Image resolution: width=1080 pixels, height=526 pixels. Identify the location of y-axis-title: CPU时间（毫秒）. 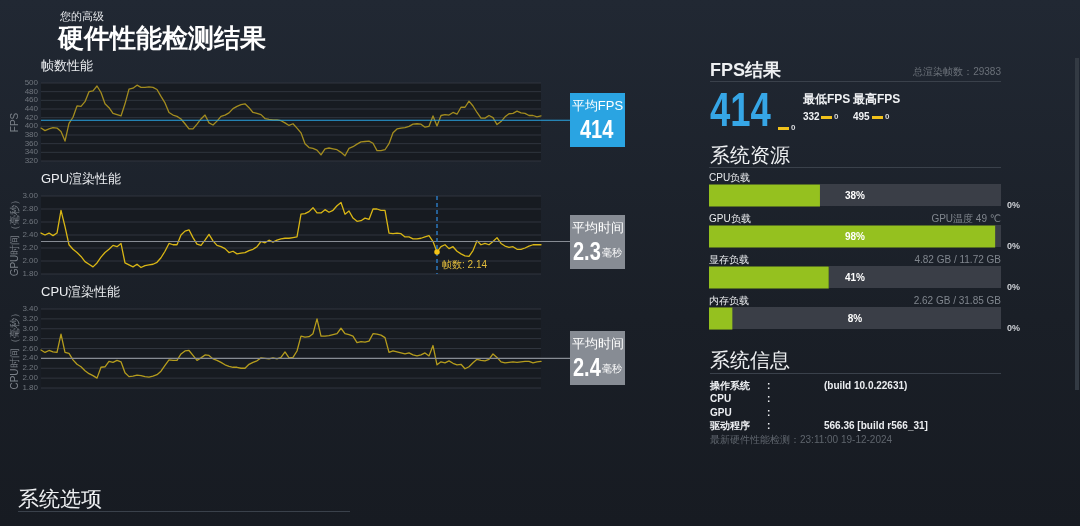
(14, 349).